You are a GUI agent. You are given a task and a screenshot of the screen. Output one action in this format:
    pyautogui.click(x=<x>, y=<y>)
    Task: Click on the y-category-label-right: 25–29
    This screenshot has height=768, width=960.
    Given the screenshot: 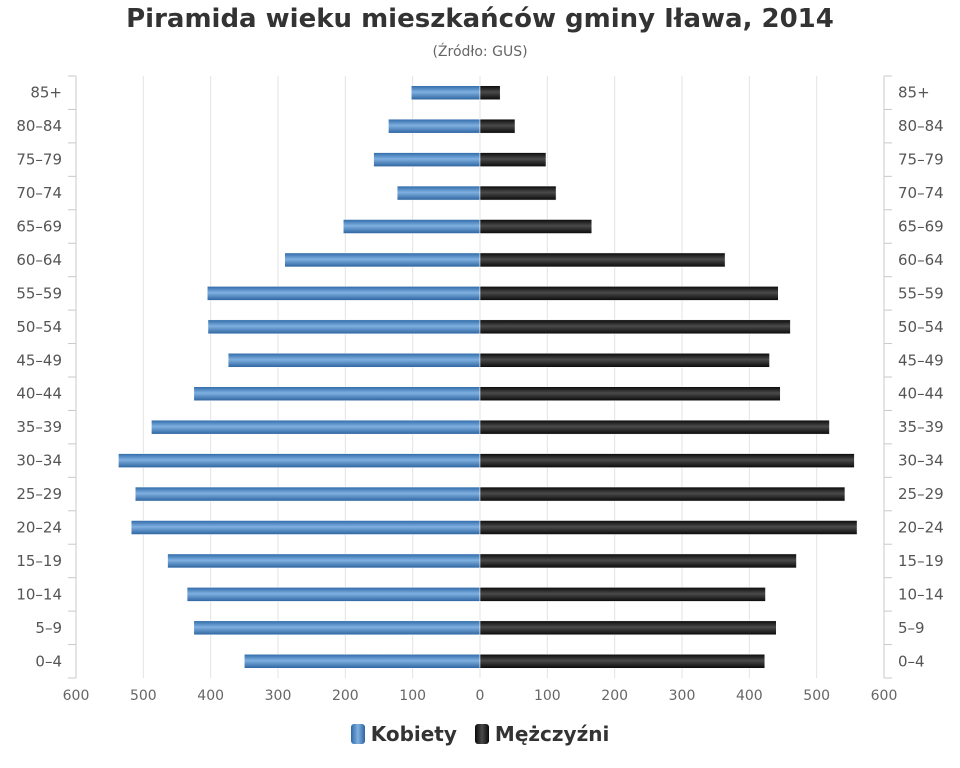 What is the action you would take?
    pyautogui.click(x=921, y=494)
    